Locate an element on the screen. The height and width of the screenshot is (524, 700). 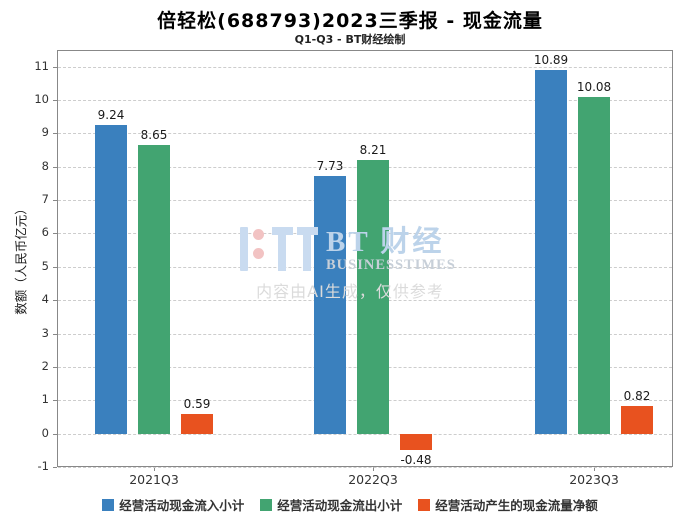
y-tick-label: 4 is located at coordinates (45, 299).